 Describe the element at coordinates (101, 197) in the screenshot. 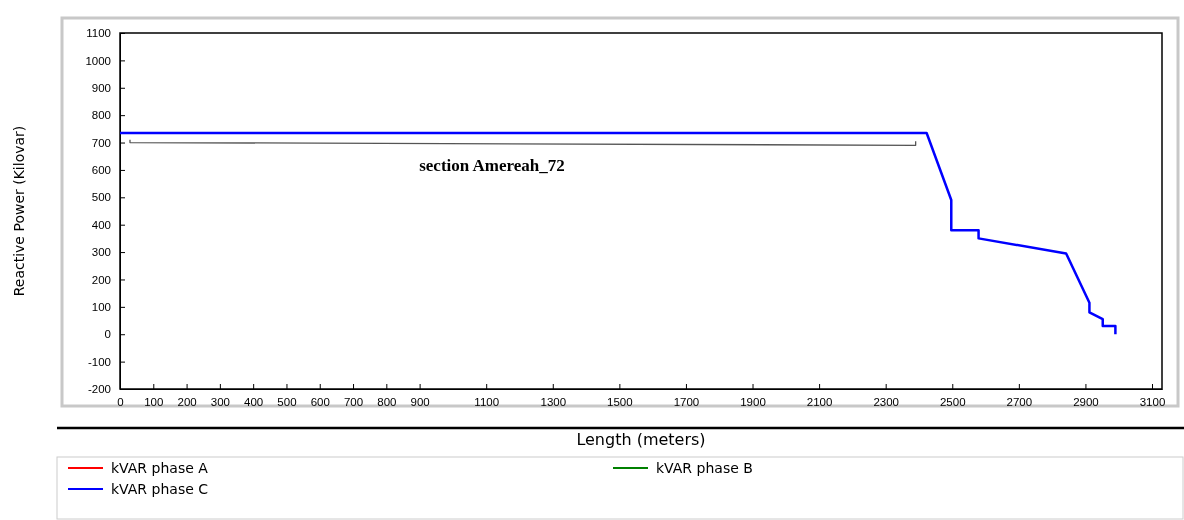

I see `y-tick-label: 500` at that location.